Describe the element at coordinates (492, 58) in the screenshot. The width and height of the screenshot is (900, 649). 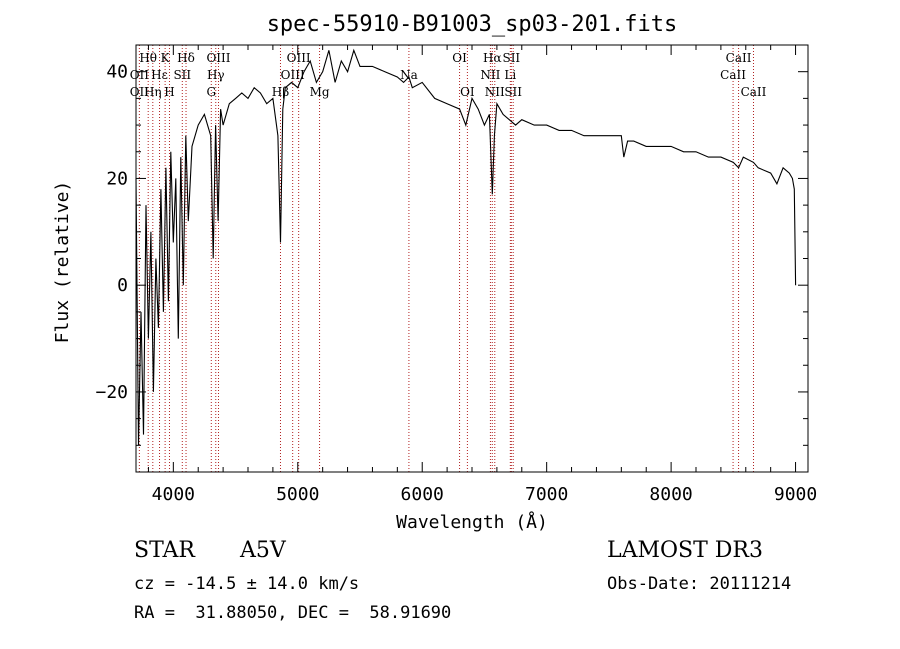
I see `marker-label: Hα` at that location.